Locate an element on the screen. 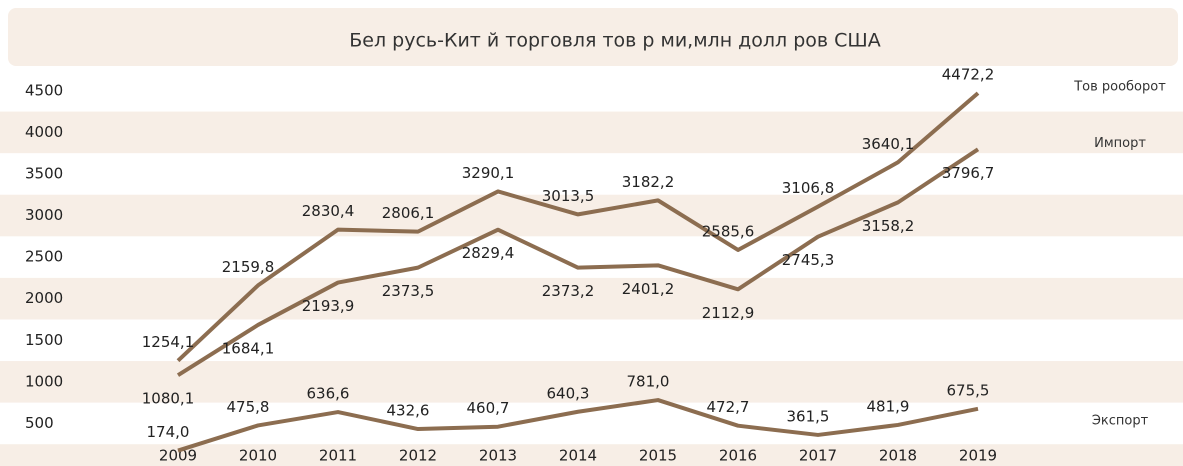  x-tick-label: 2016 is located at coordinates (738, 456).